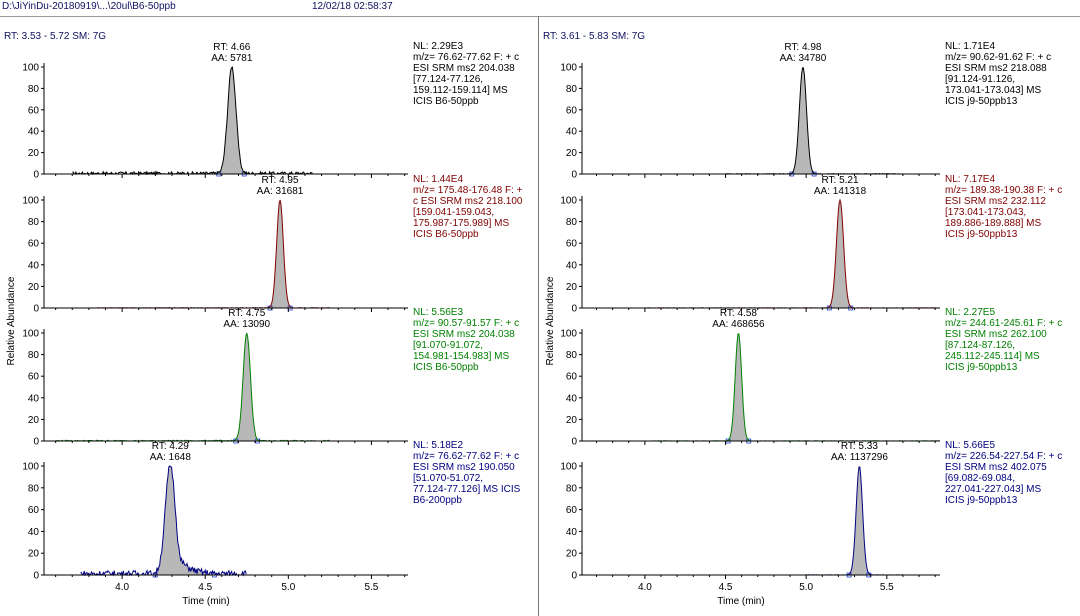  What do you see at coordinates (288, 587) in the screenshot?
I see `x-tick-label: 5.0` at bounding box center [288, 587].